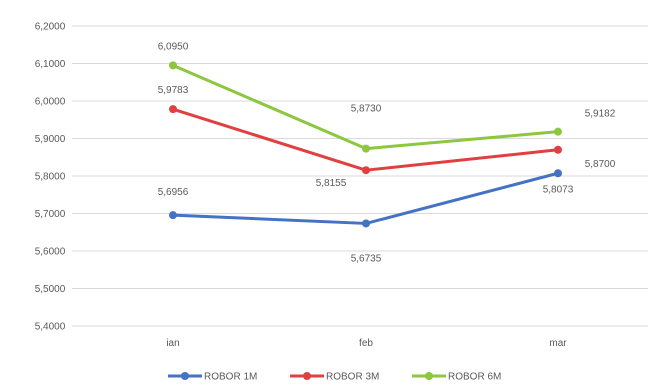  Describe the element at coordinates (50, 27) in the screenshot. I see `y-tick-label: 6,2000` at that location.